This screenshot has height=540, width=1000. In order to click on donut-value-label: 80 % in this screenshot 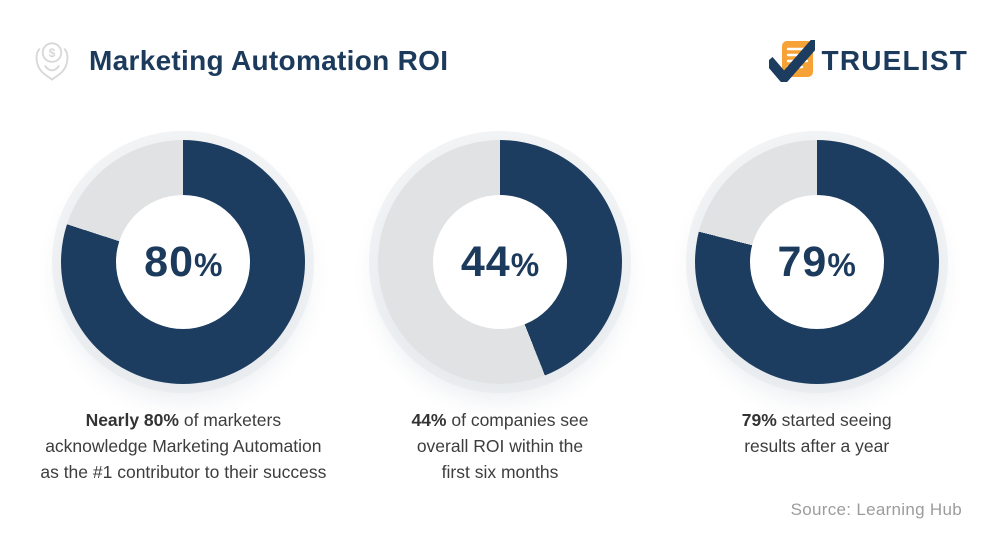, I will do `click(183, 262)`.